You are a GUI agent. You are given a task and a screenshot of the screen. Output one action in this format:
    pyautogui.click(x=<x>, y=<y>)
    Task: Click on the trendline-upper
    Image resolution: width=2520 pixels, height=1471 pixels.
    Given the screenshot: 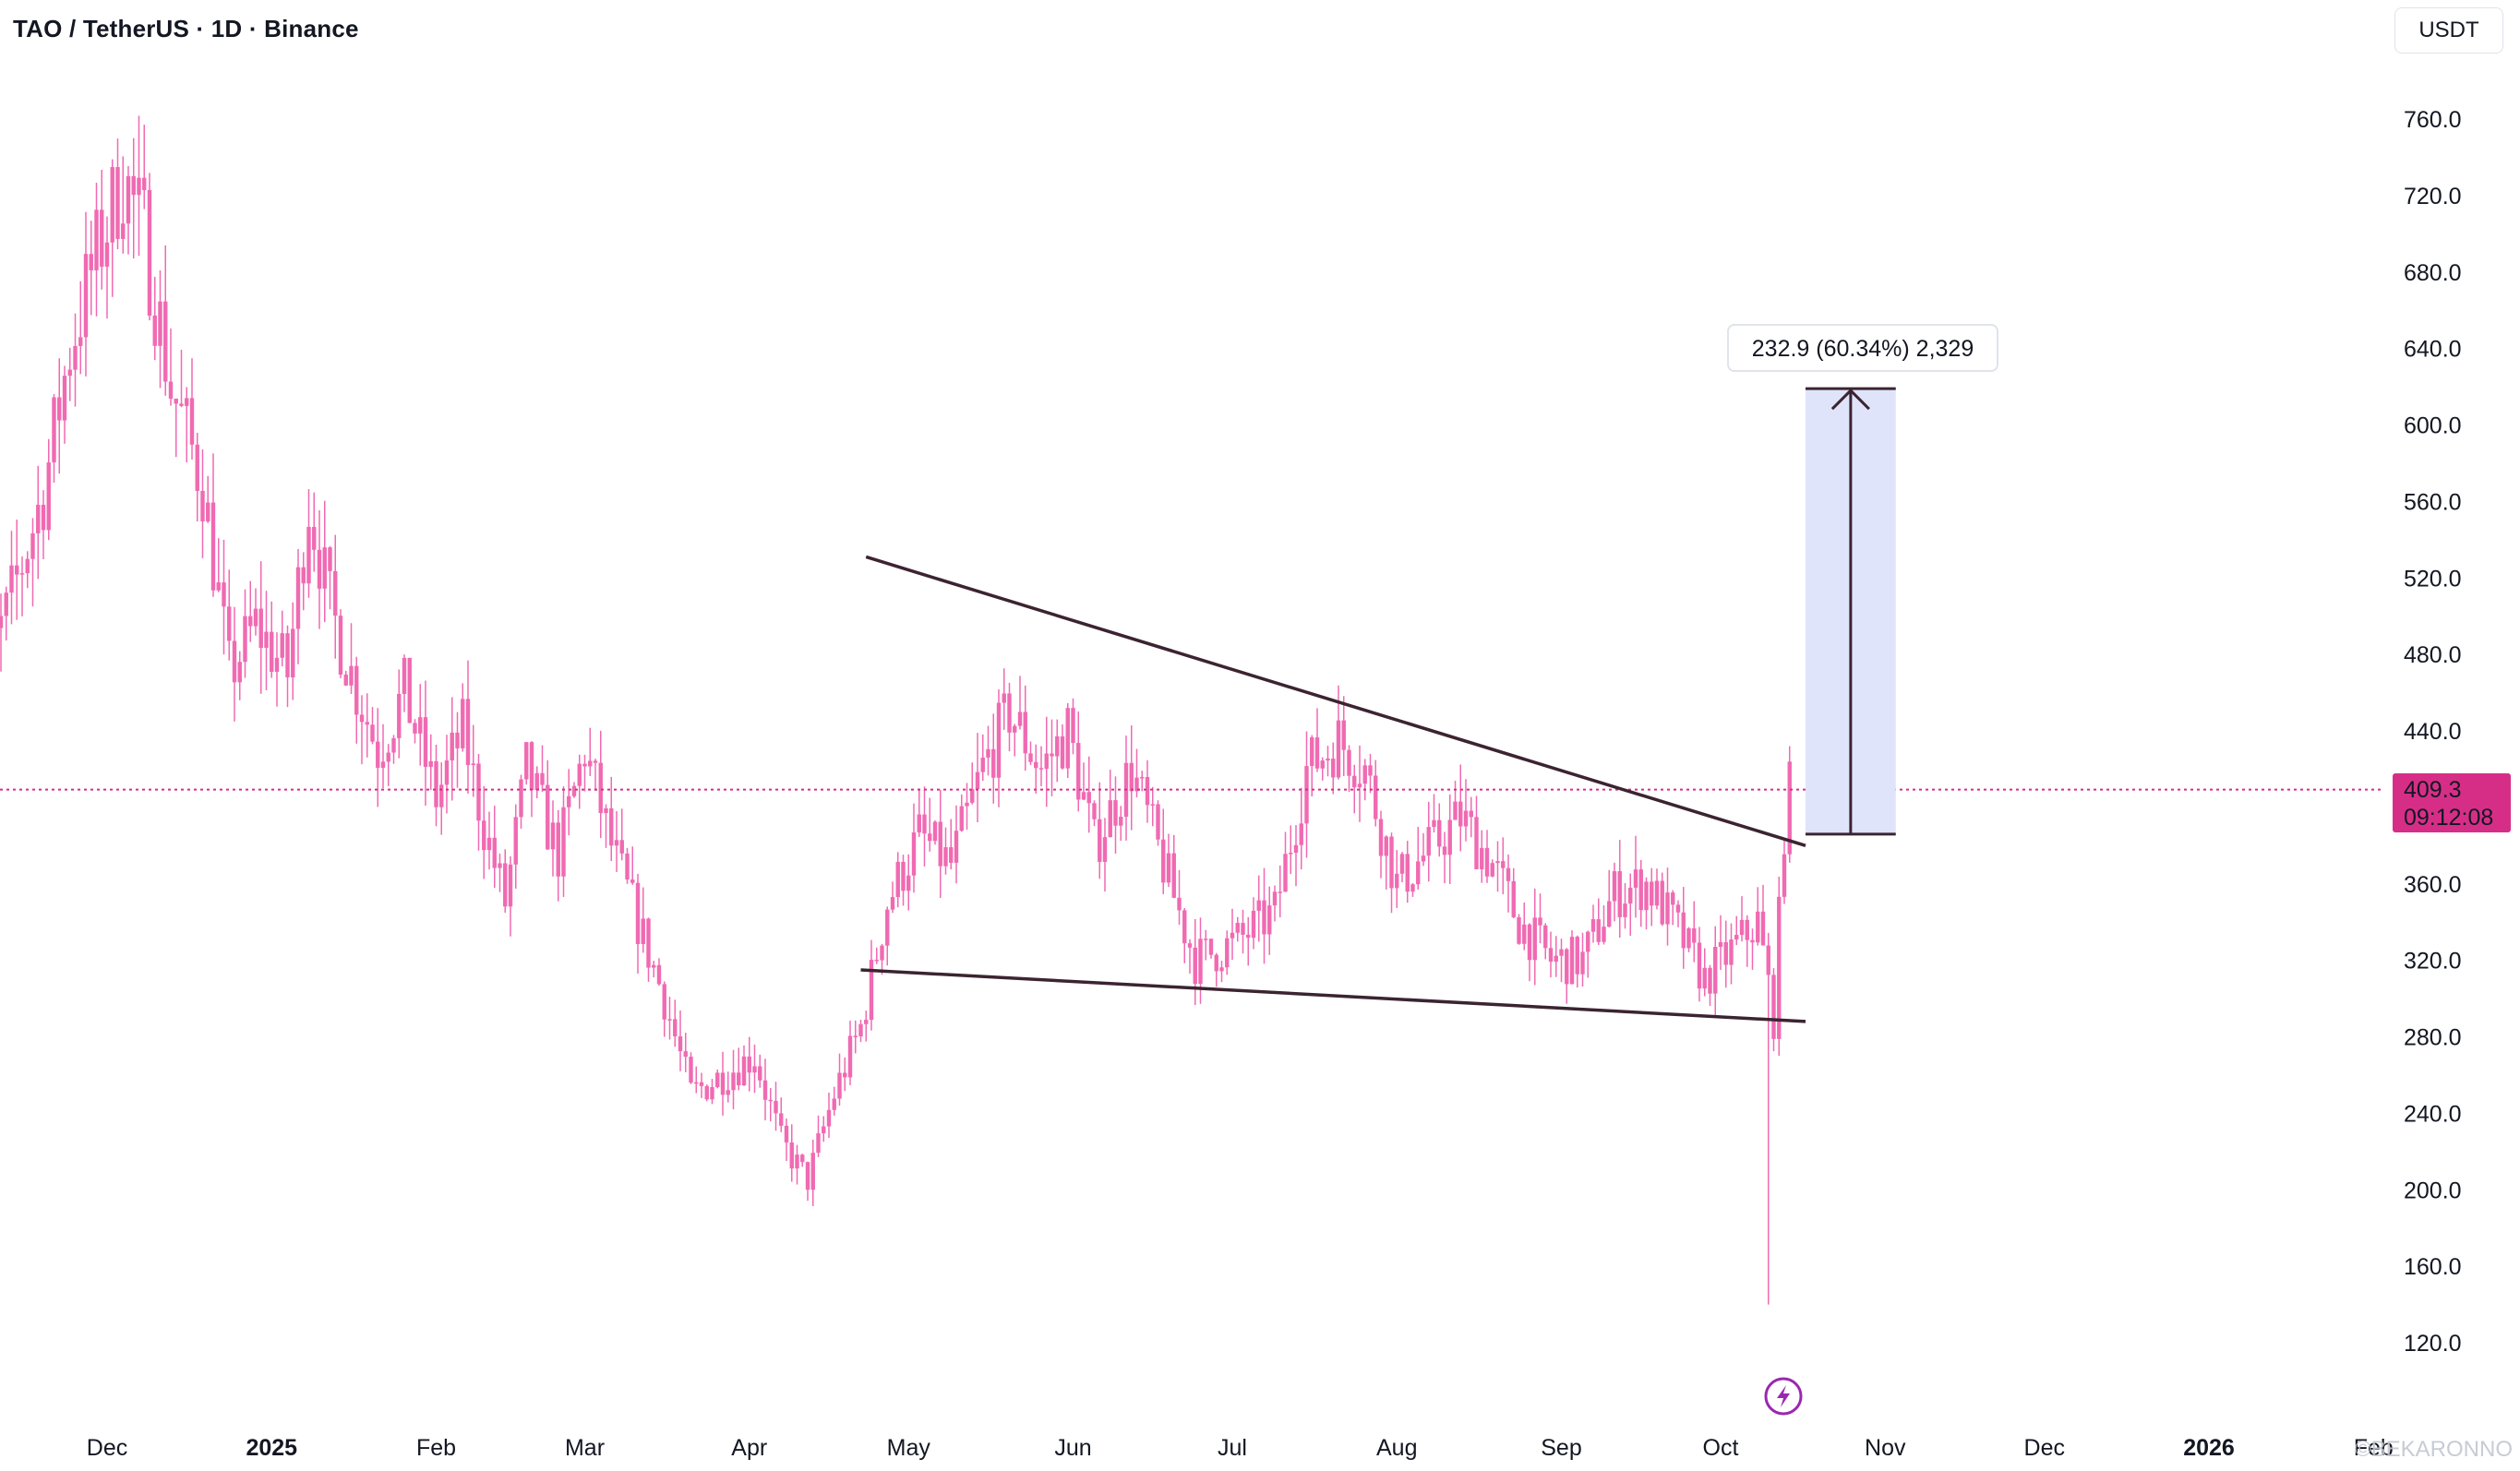 What is the action you would take?
    pyautogui.click(x=1335, y=701)
    